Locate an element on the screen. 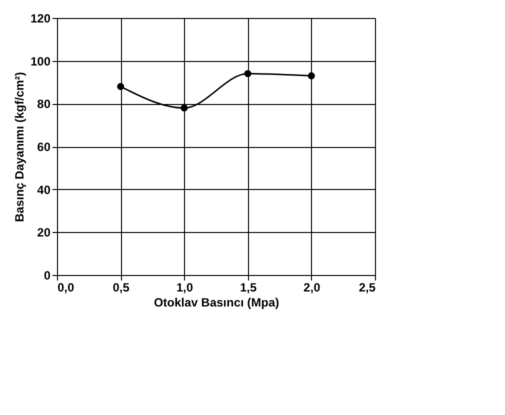 This screenshot has width=505, height=415. y-axis-title: Basınç Dayanımı (kgf/cm²) is located at coordinates (19, 147).